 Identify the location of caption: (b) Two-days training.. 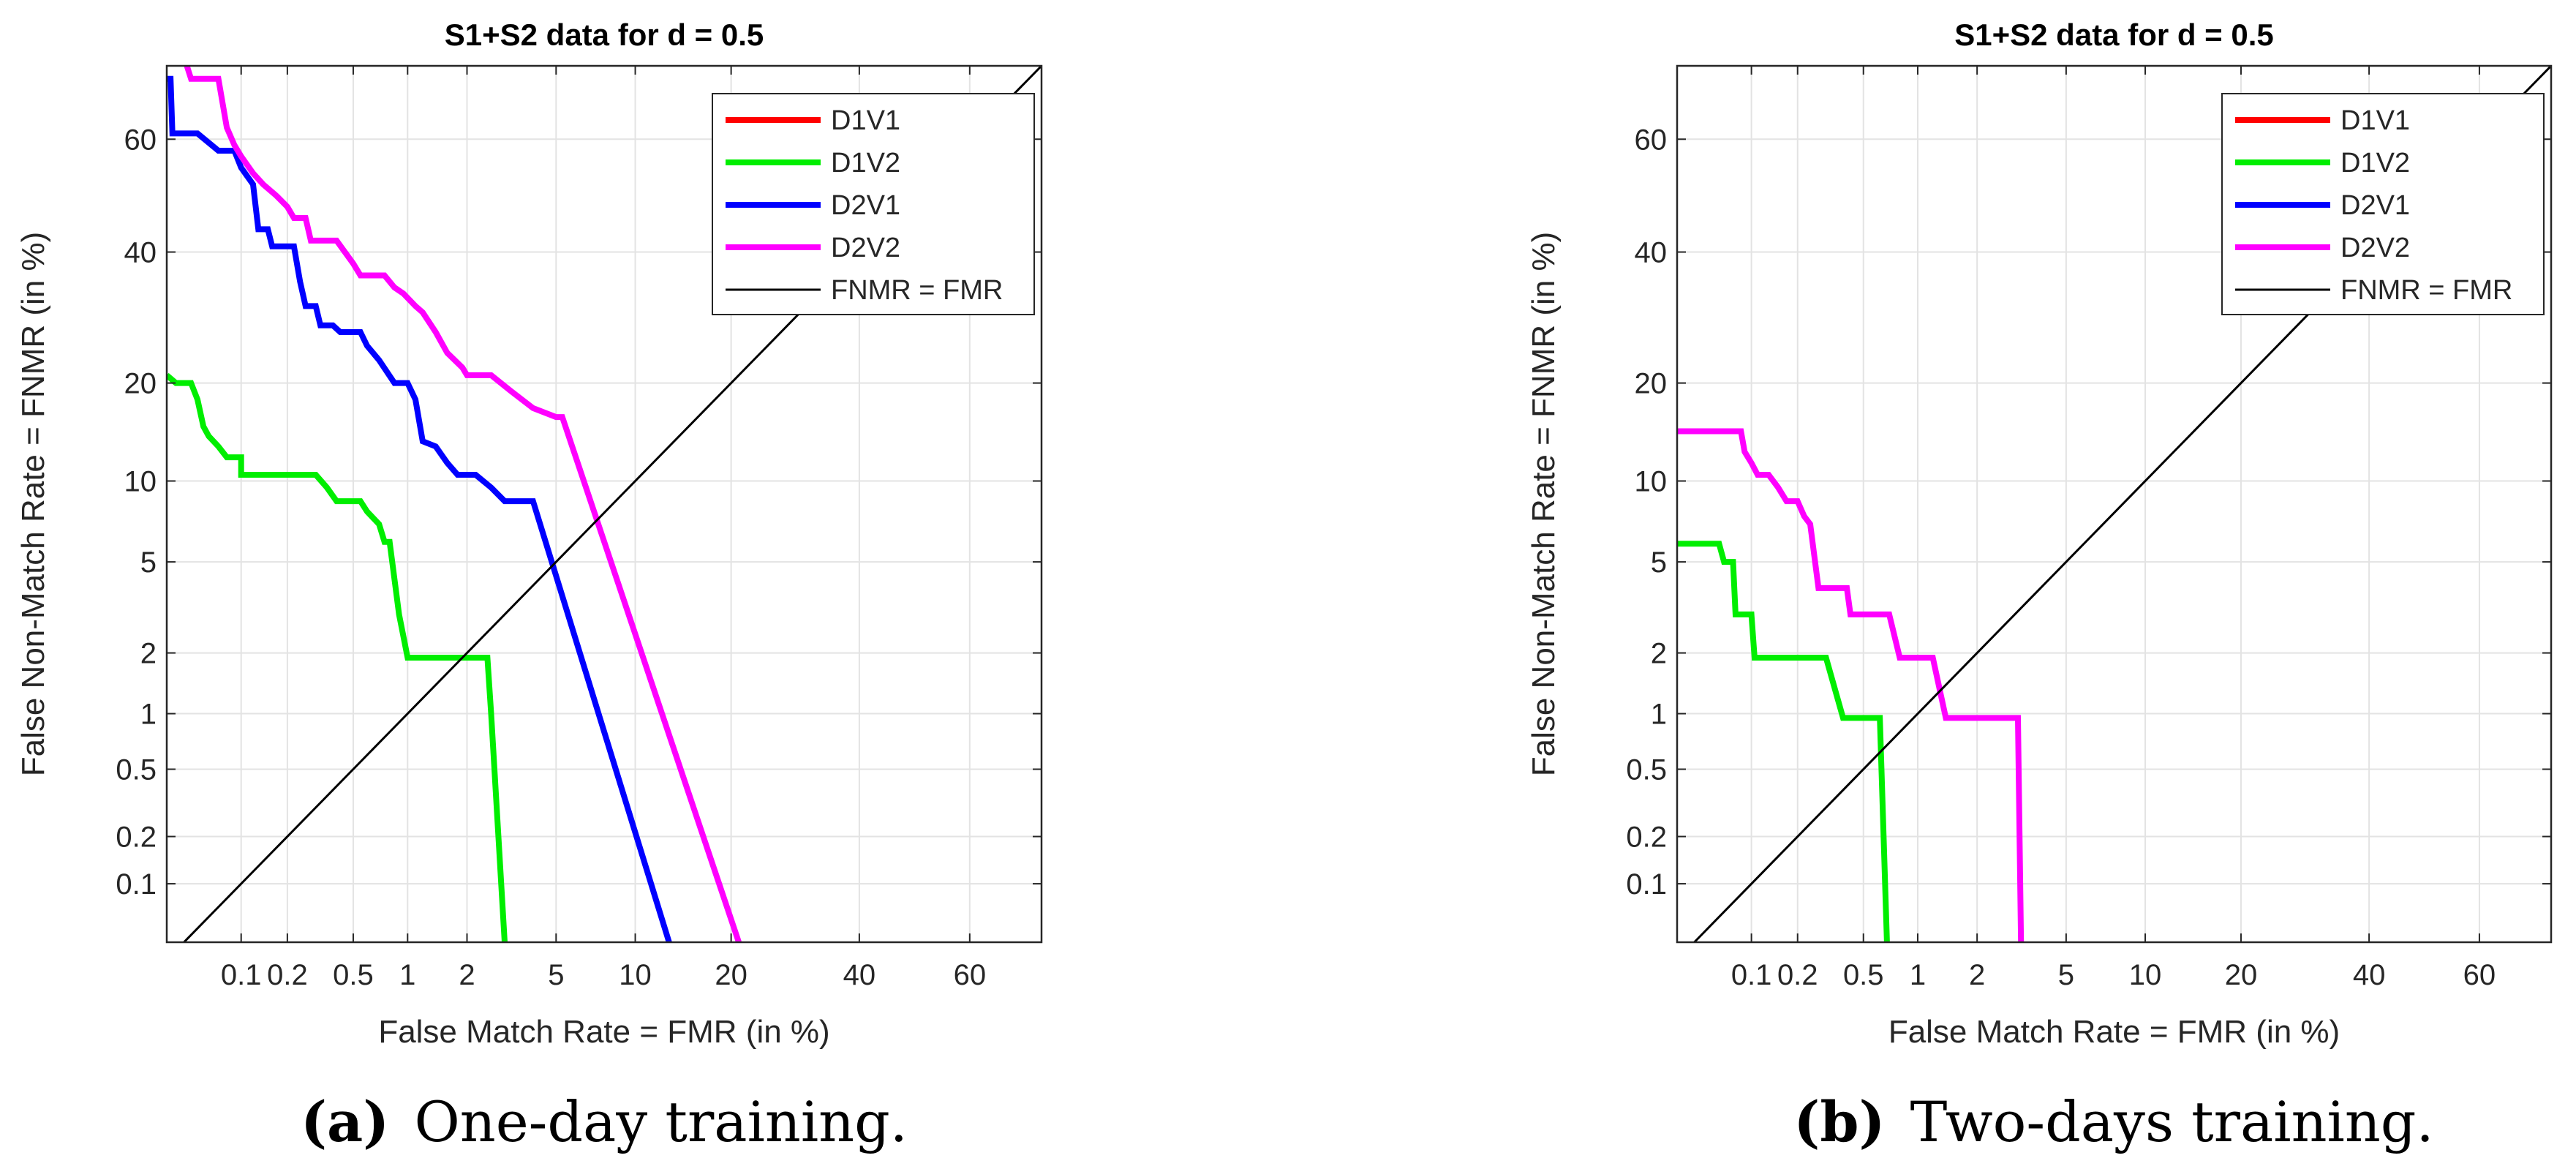
(2113, 1121).